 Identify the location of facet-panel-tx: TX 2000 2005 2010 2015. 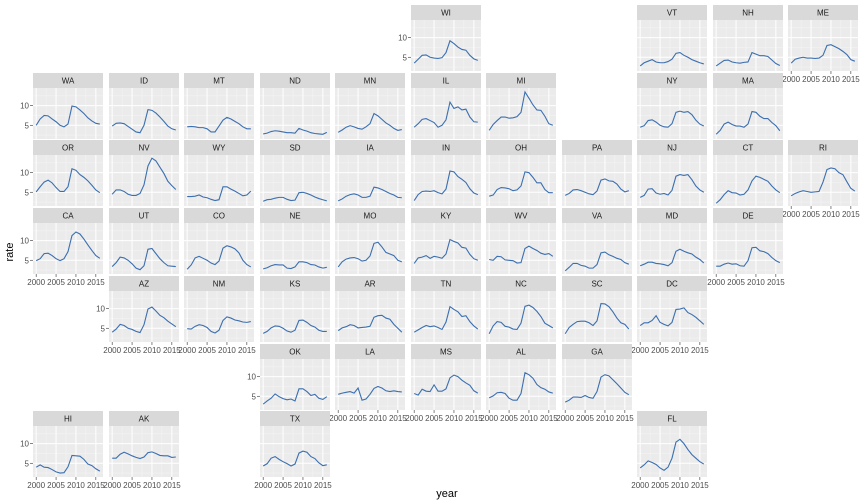
(293, 450).